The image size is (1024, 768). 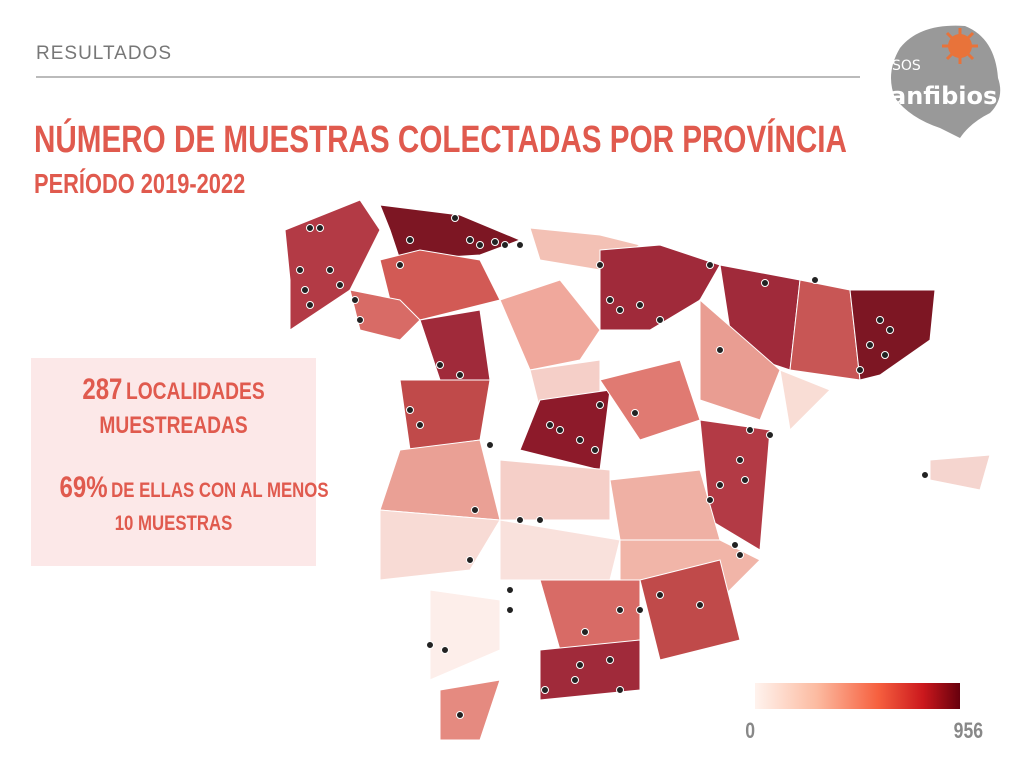 I want to click on sos-anfibios-logo: SOS anfibios, so click(x=945, y=81).